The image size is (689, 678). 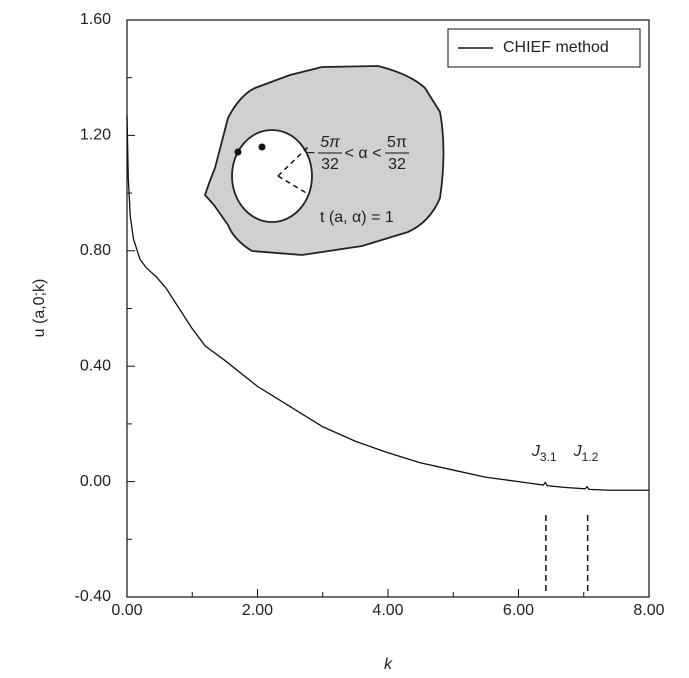 I want to click on inset-text: < α <, so click(x=363, y=153).